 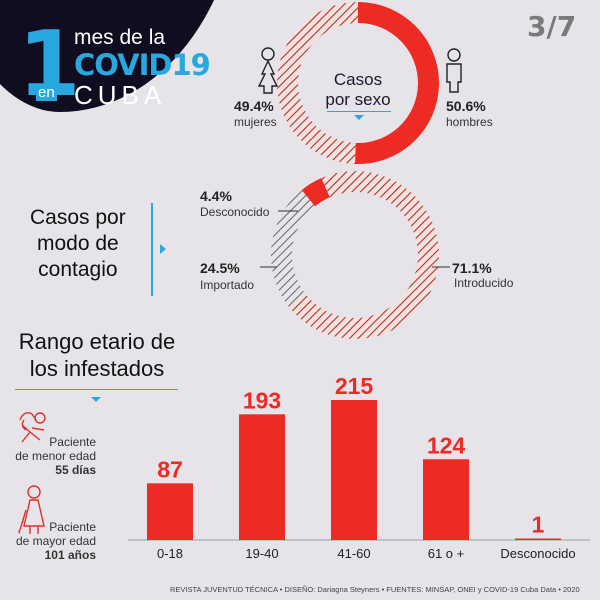 I want to click on donut-slice-hombres, so click(x=396, y=83).